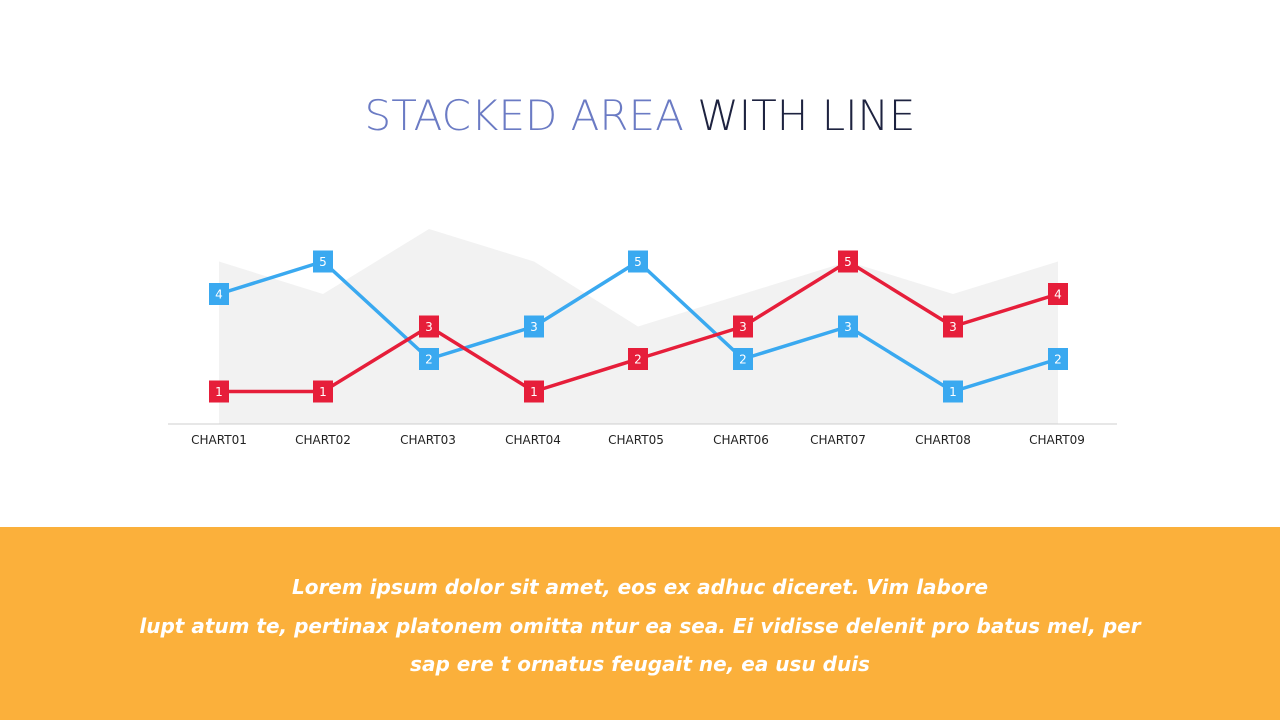  Describe the element at coordinates (943, 440) in the screenshot. I see `x-tick-label: CHART08` at that location.